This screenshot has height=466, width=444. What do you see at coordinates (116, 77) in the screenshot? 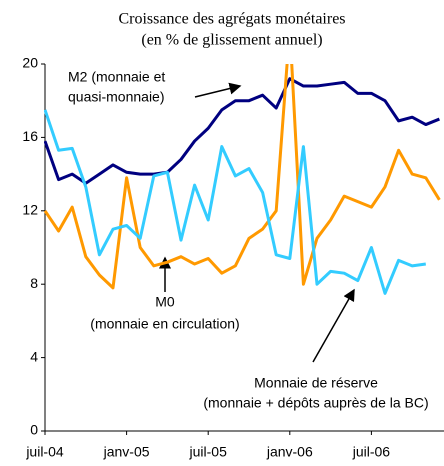
I see `annotation: M2 (monnaie et` at bounding box center [116, 77].